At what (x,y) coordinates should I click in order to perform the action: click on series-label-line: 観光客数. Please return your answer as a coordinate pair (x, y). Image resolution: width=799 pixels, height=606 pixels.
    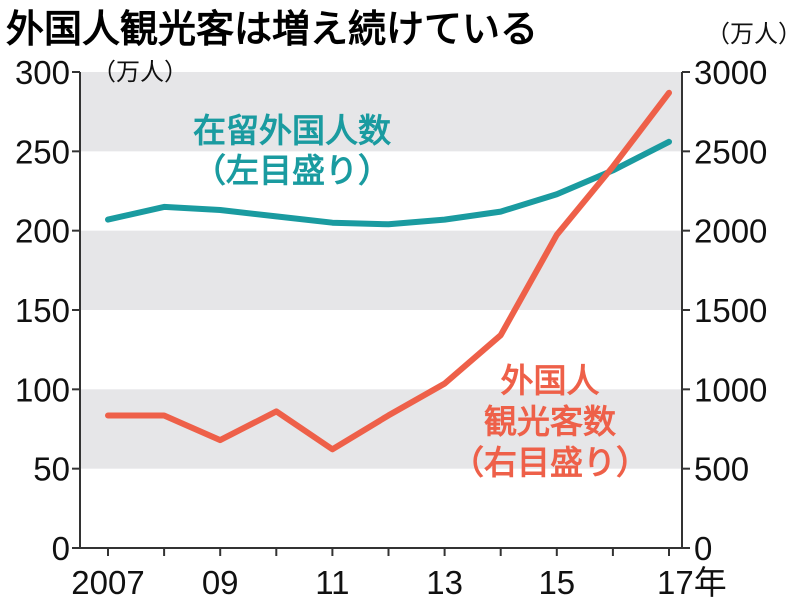
    Looking at the image, I should click on (550, 421).